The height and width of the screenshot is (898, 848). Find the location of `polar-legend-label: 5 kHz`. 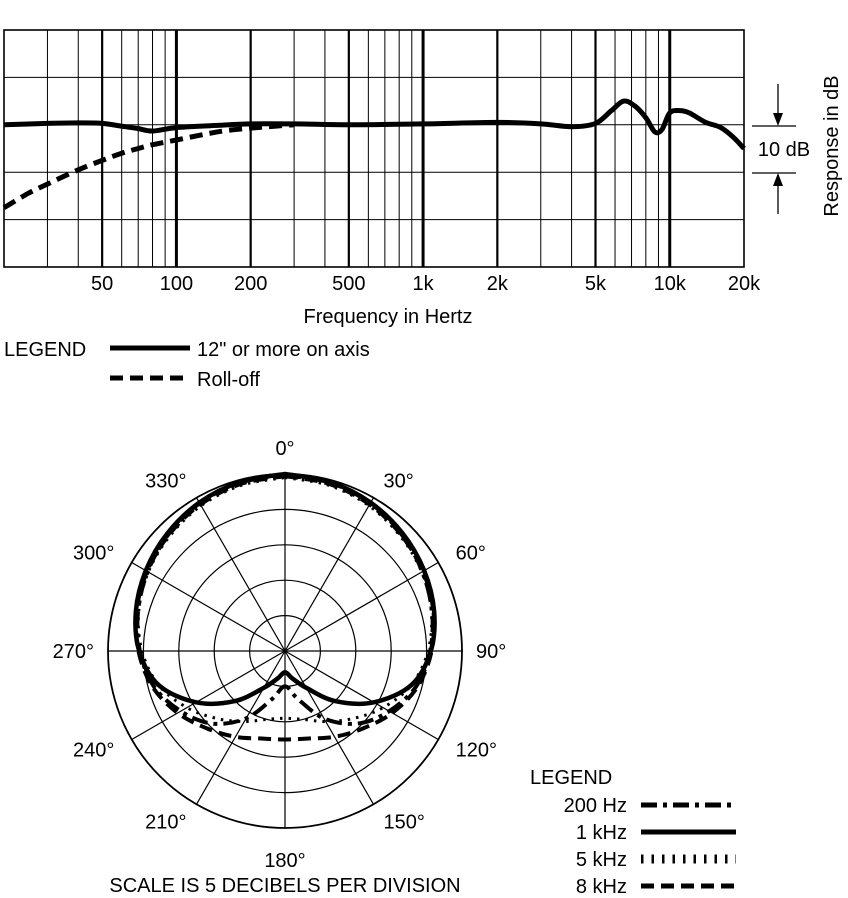

polar-legend-label: 5 kHz is located at coordinates (601, 860).